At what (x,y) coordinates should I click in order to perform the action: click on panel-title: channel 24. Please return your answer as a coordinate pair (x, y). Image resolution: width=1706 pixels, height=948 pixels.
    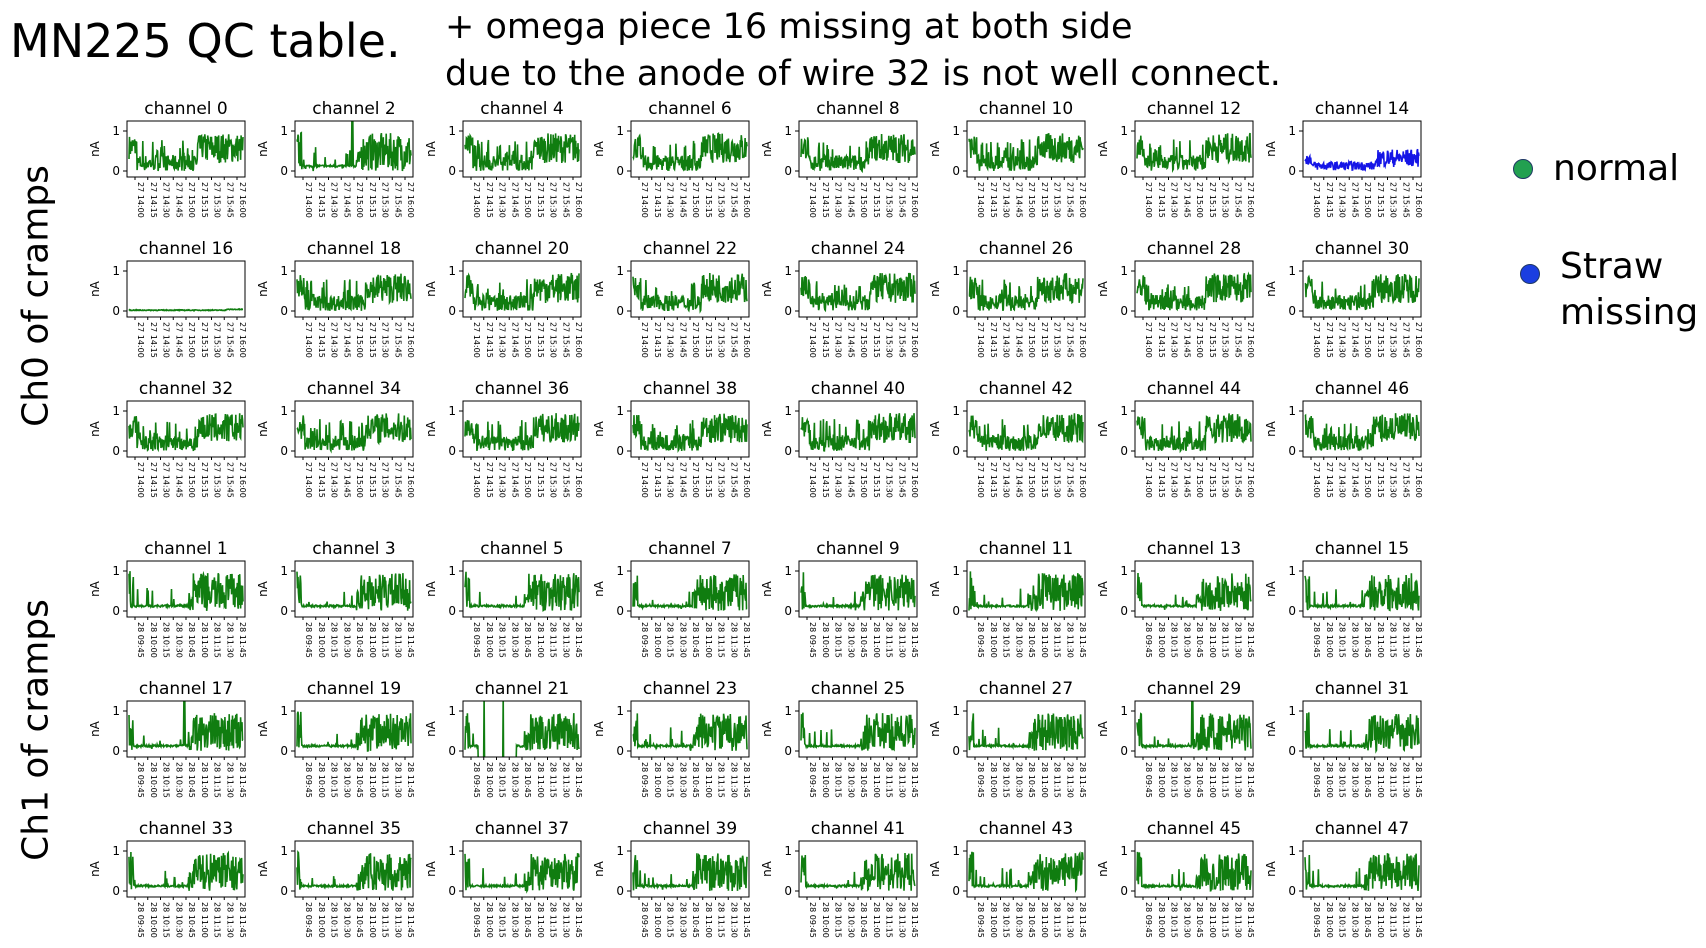
    Looking at the image, I should click on (858, 249).